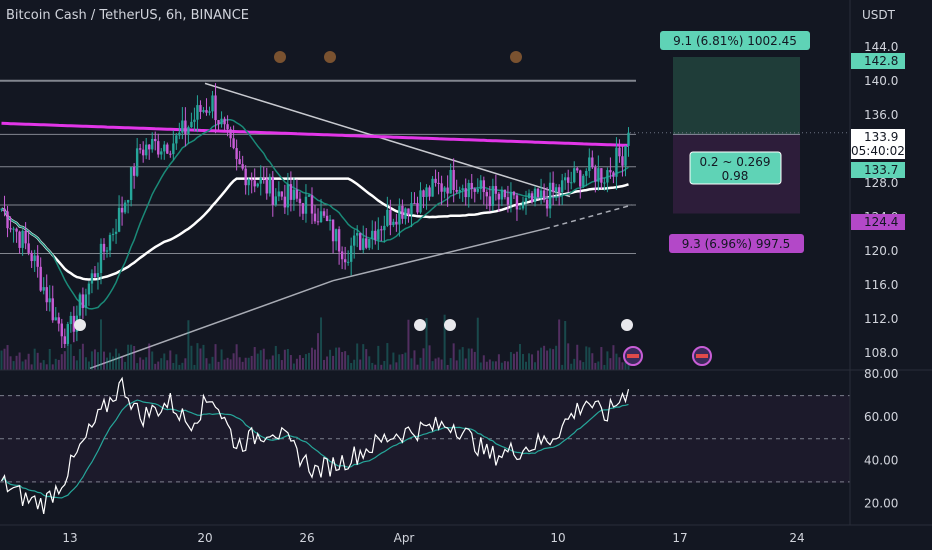 The image size is (932, 550). Describe the element at coordinates (881, 417) in the screenshot. I see `rsi-tick-label: 60.00` at that location.